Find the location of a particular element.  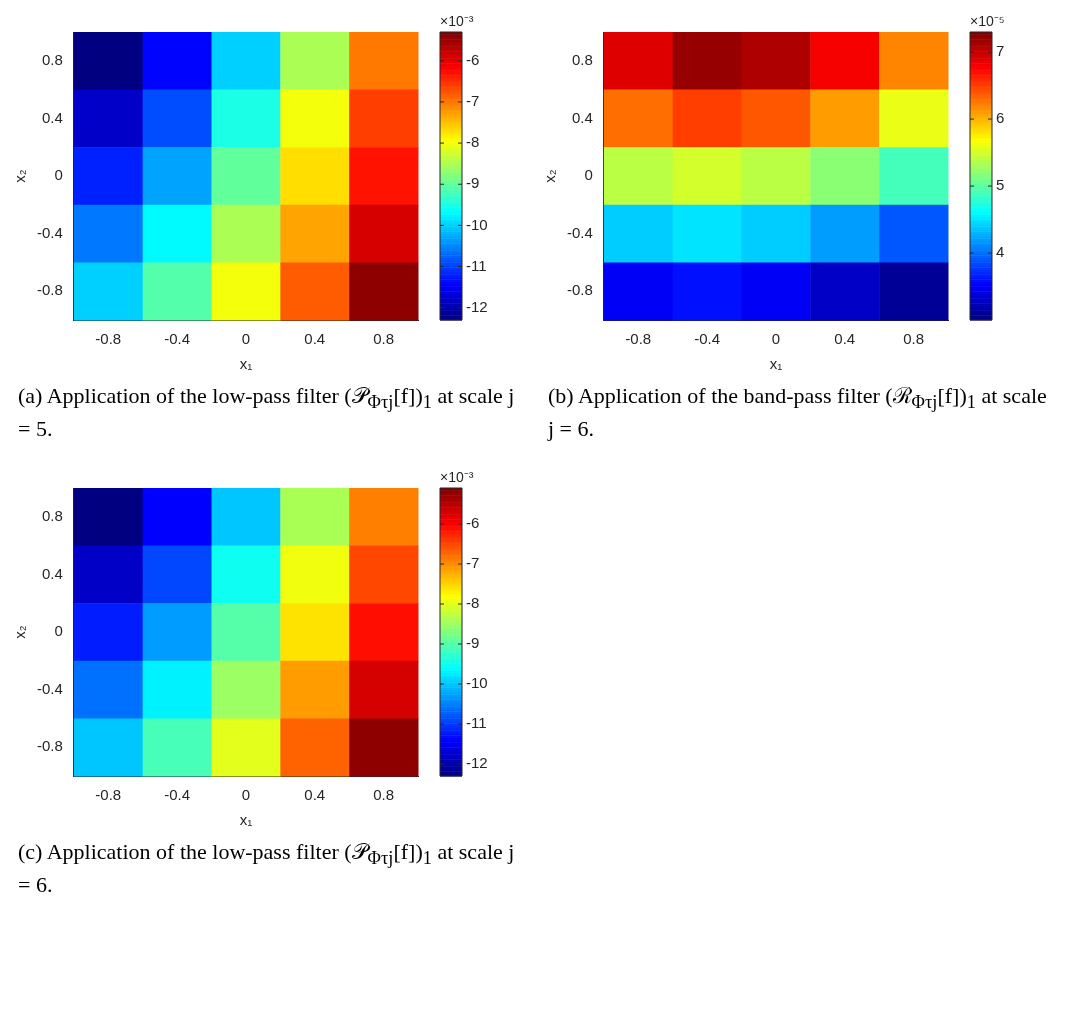

color-bar-title: ×10⁻⁵ is located at coordinates (987, 20).